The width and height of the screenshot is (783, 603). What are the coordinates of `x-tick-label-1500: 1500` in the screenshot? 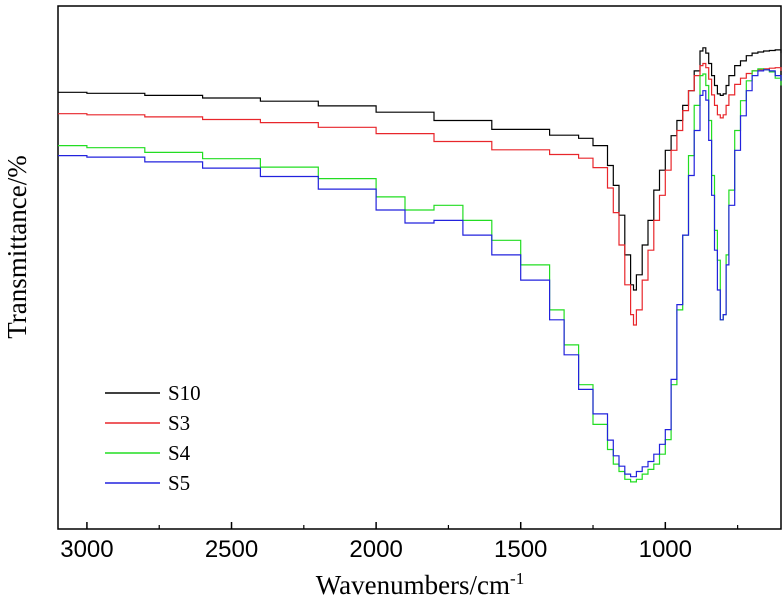 It's located at (520, 549).